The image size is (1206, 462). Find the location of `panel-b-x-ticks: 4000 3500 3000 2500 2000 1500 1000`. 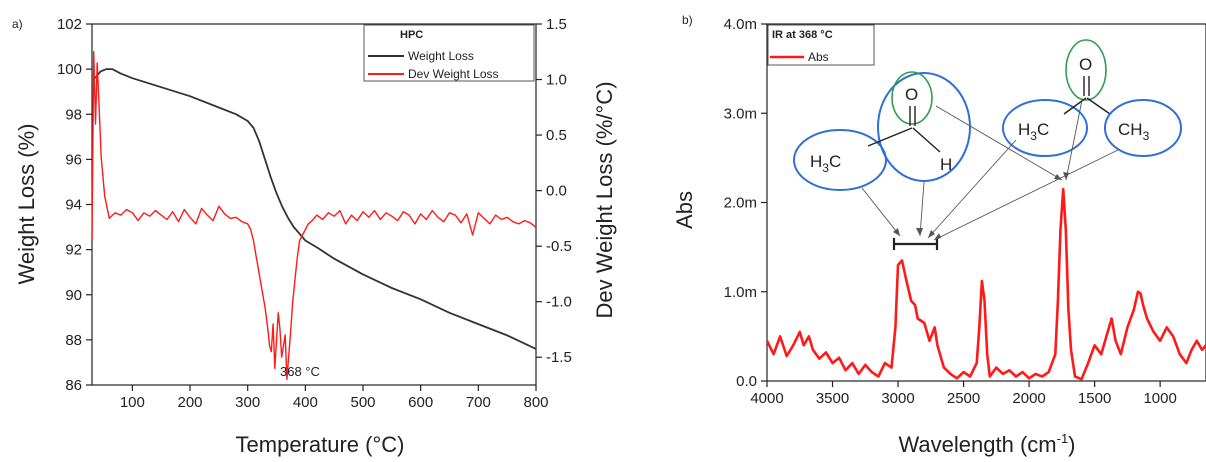

panel-b-x-ticks: 4000 3500 3000 2500 2000 1500 1000 is located at coordinates (963, 394).